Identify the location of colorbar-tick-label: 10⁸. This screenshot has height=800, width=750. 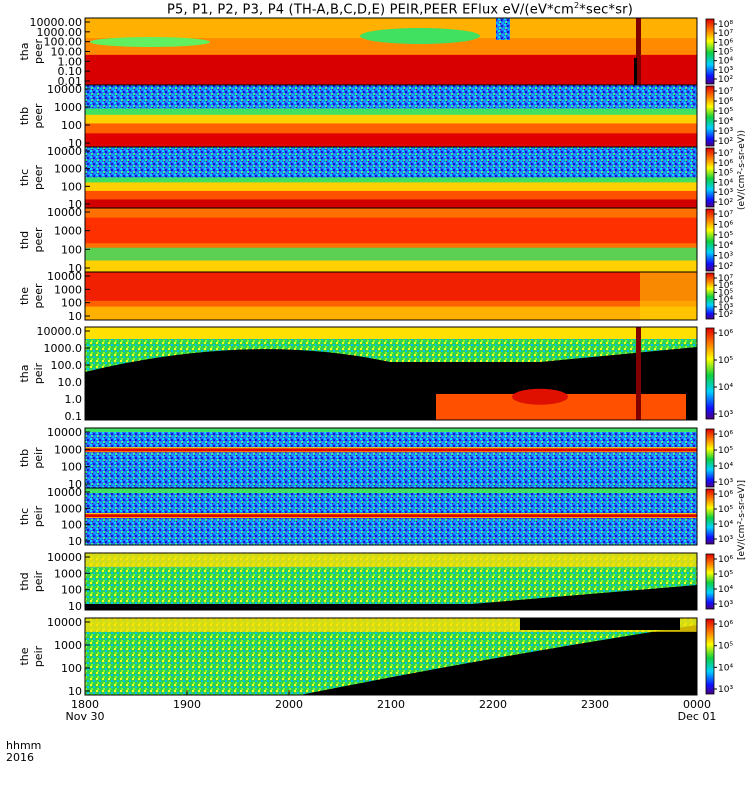
(725, 25).